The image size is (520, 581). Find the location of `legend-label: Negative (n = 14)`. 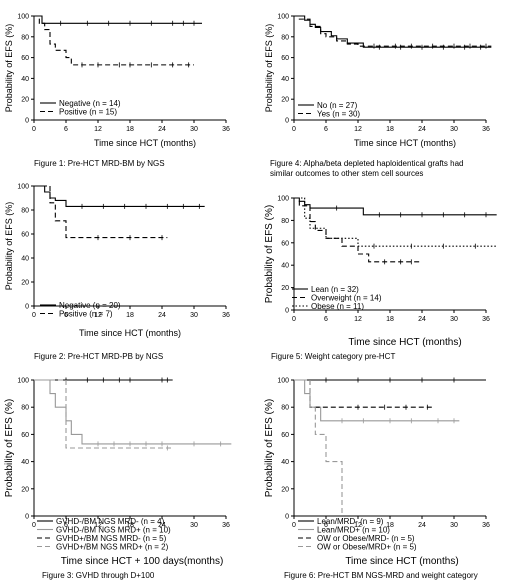

legend-label: Negative (n = 14) is located at coordinates (90, 103).